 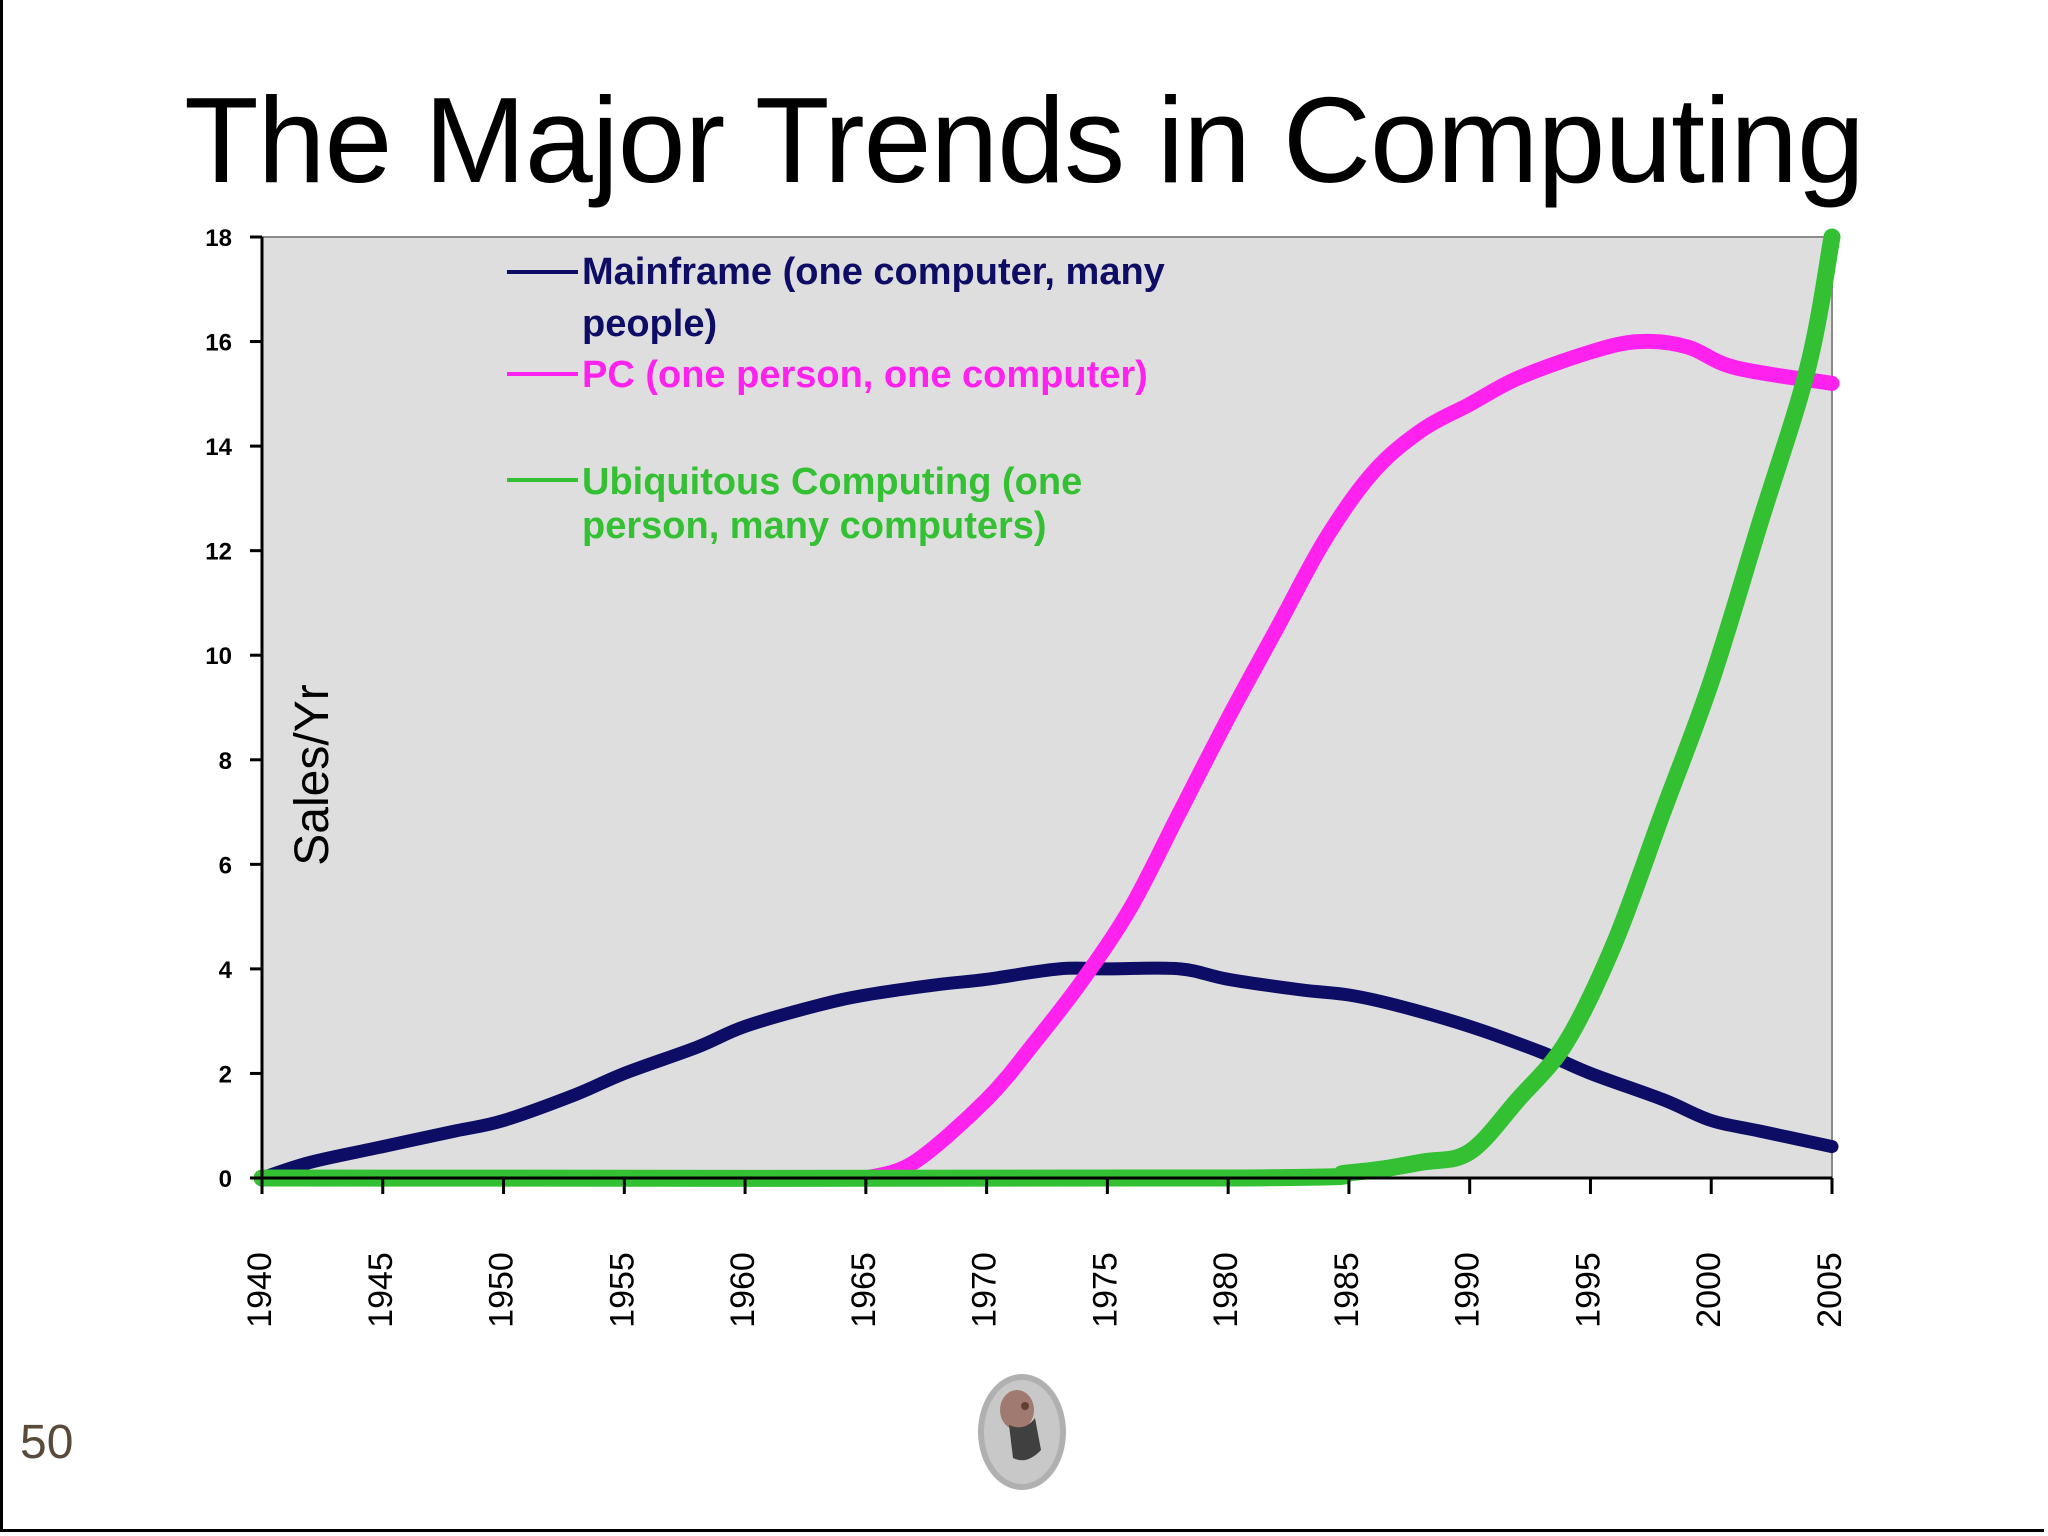 What do you see at coordinates (47, 1442) in the screenshot?
I see `page-number: 50` at bounding box center [47, 1442].